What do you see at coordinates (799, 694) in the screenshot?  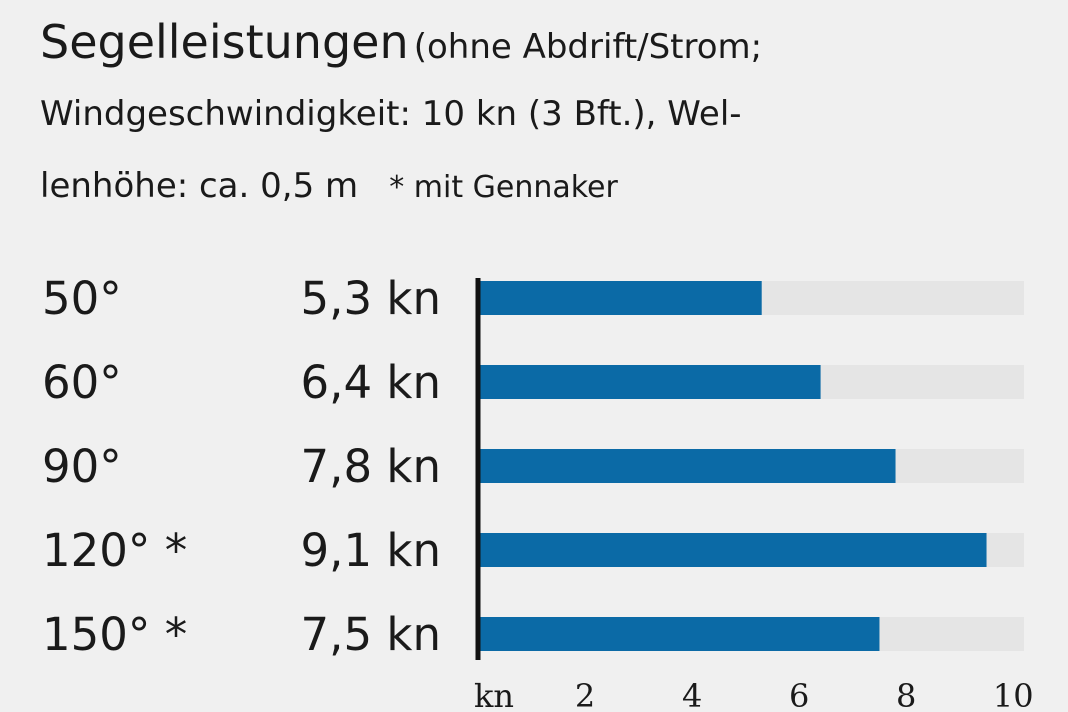 I see `x-tick-label: 6` at bounding box center [799, 694].